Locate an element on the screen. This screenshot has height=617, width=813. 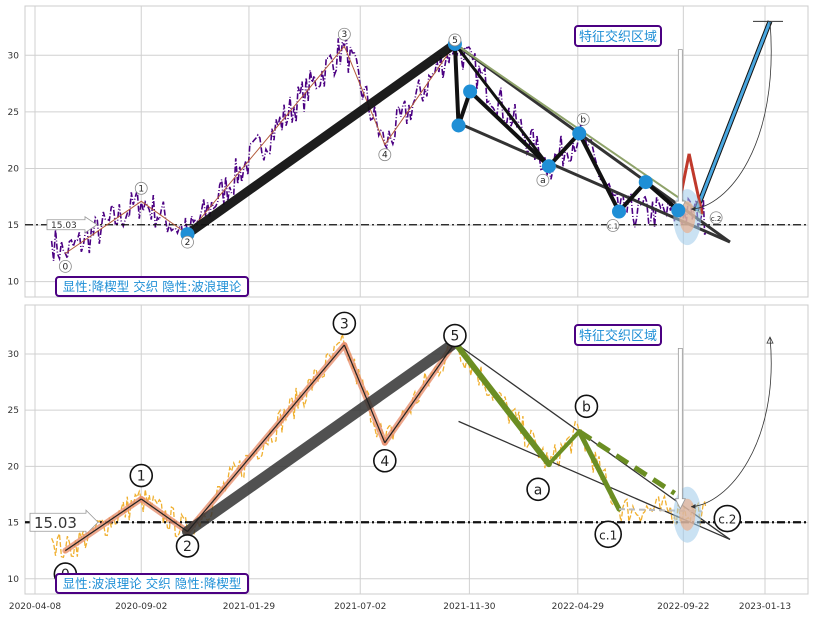
x-tick-label: 2021-01-29 is located at coordinates (249, 607).